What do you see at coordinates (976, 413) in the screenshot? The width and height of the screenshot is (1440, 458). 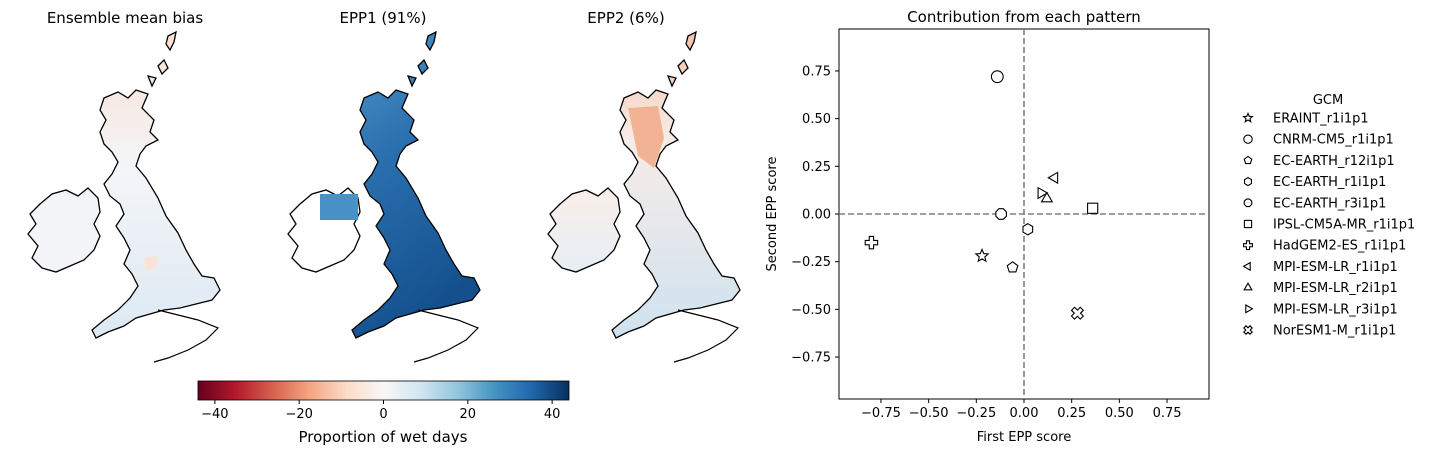 I see `x-tick-label: −0.25` at bounding box center [976, 413].